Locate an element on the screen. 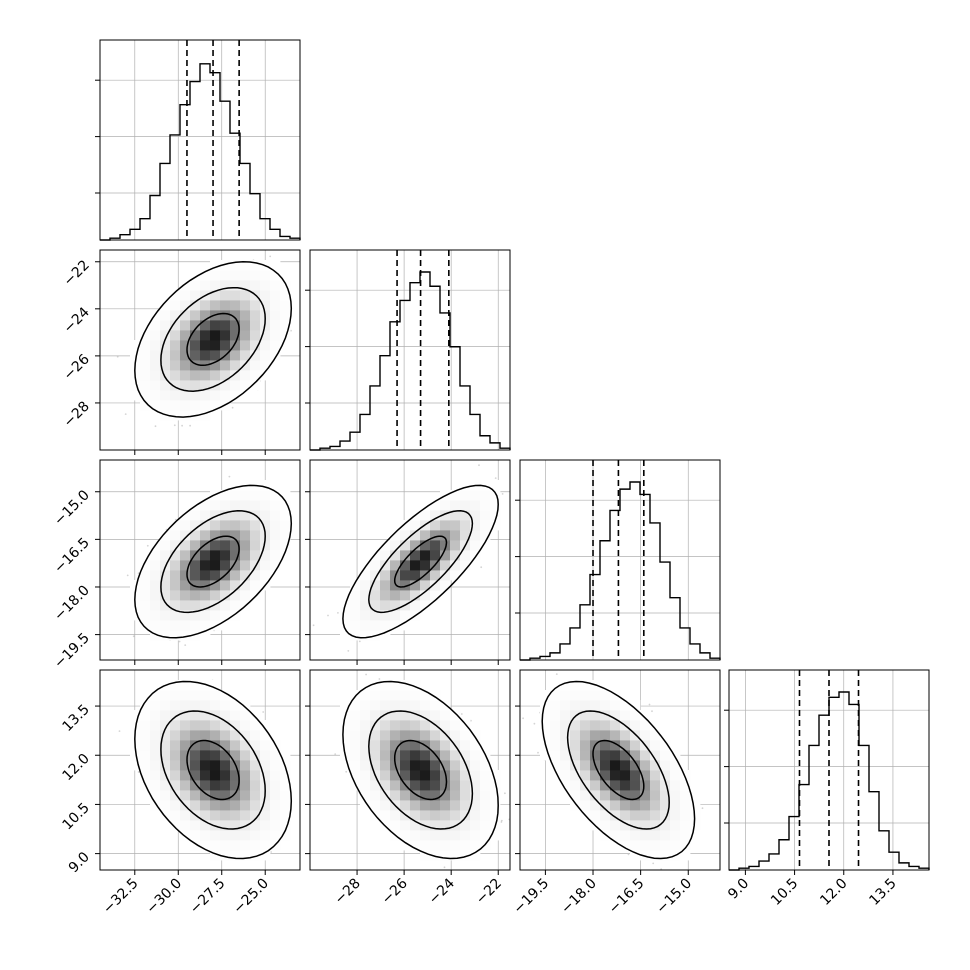  y-tick-label: −16.5 is located at coordinates (72, 556).